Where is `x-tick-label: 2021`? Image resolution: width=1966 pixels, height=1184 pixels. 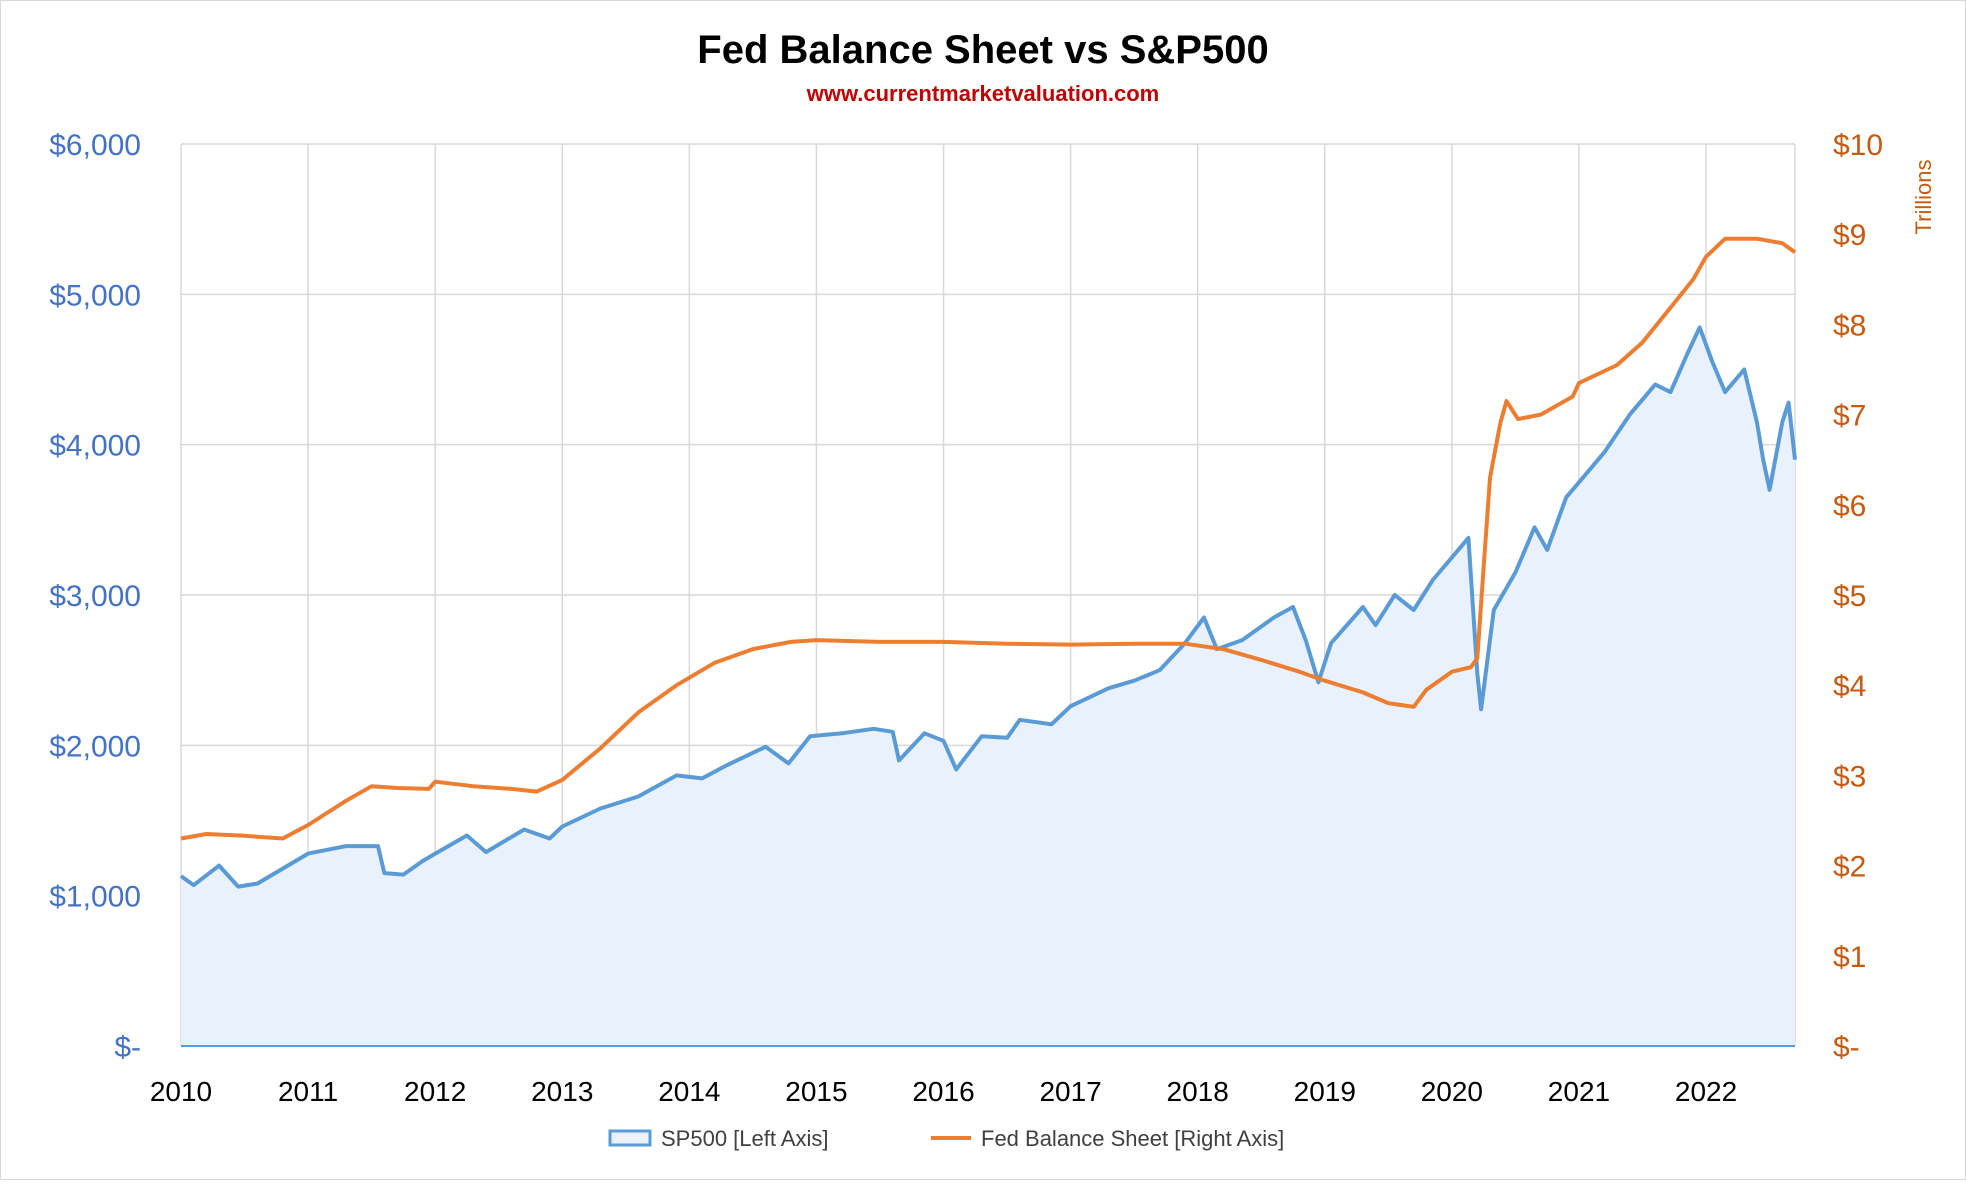
x-tick-label: 2021 is located at coordinates (1579, 1091).